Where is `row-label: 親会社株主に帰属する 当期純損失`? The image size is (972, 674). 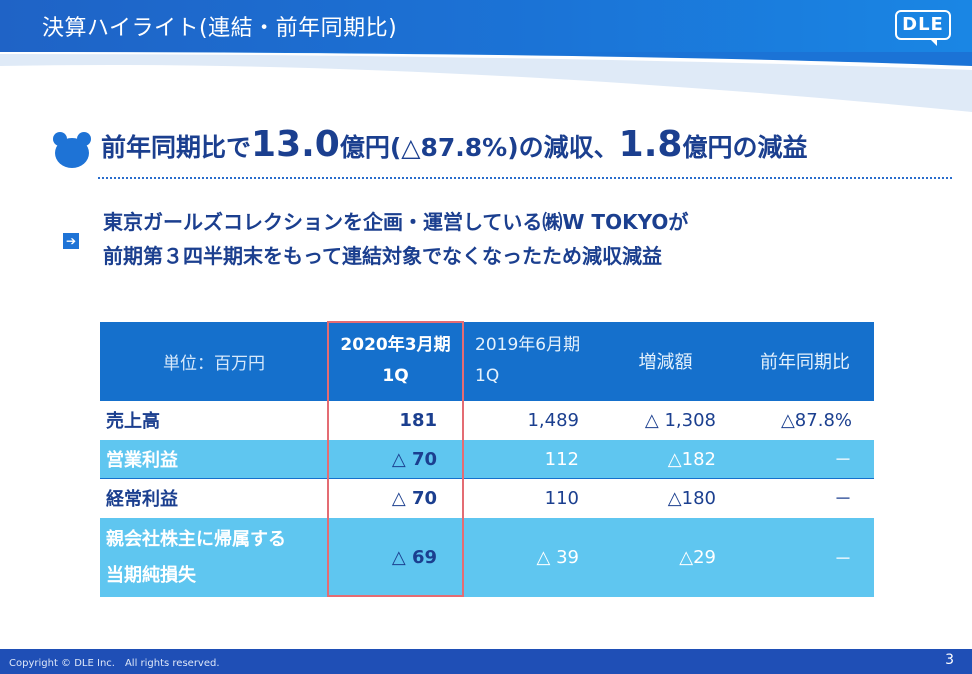 row-label: 親会社株主に帰属する 当期純損失 is located at coordinates (214, 557).